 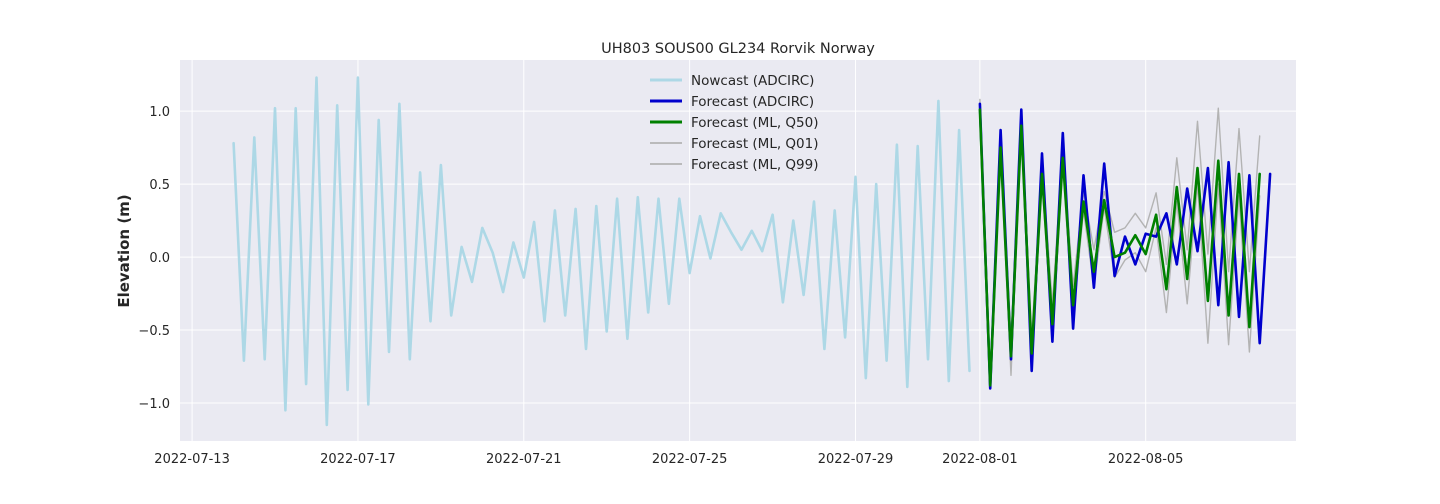 What do you see at coordinates (755, 165) in the screenshot?
I see `legend-label: Forecast (ML, Q99)` at bounding box center [755, 165].